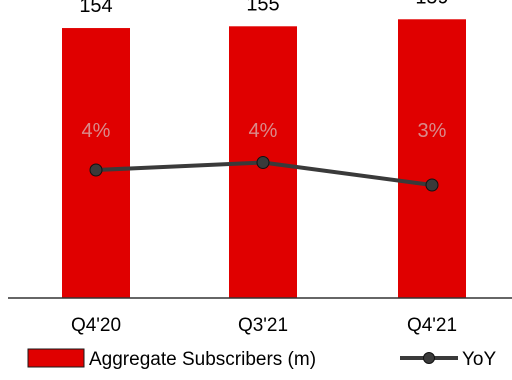 Image resolution: width=512 pixels, height=380 pixels. Describe the element at coordinates (432, 325) in the screenshot. I see `category-label-2: Q4'21` at that location.